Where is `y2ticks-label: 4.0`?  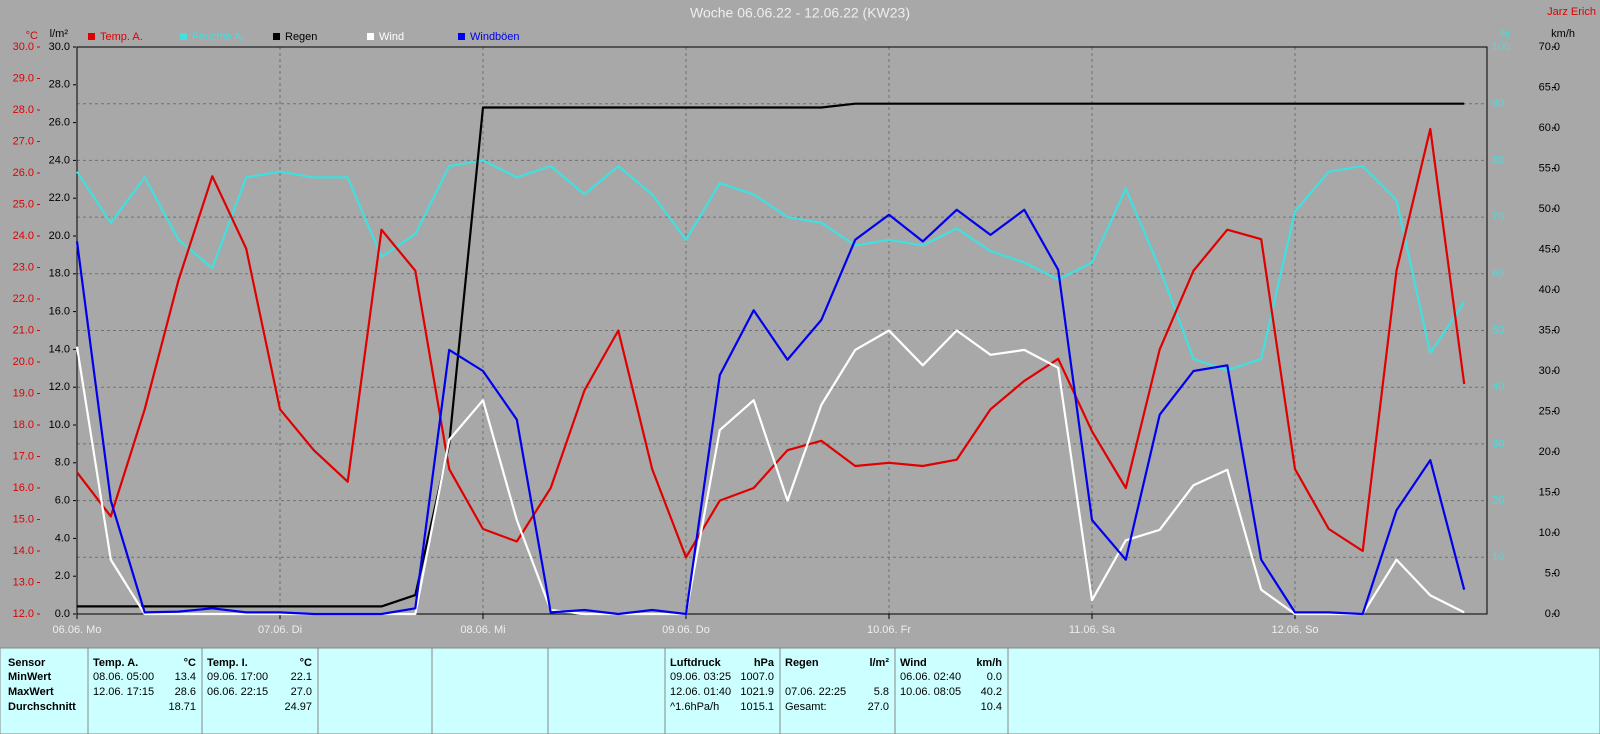
y2ticks-label: 4.0 is located at coordinates (62, 538).